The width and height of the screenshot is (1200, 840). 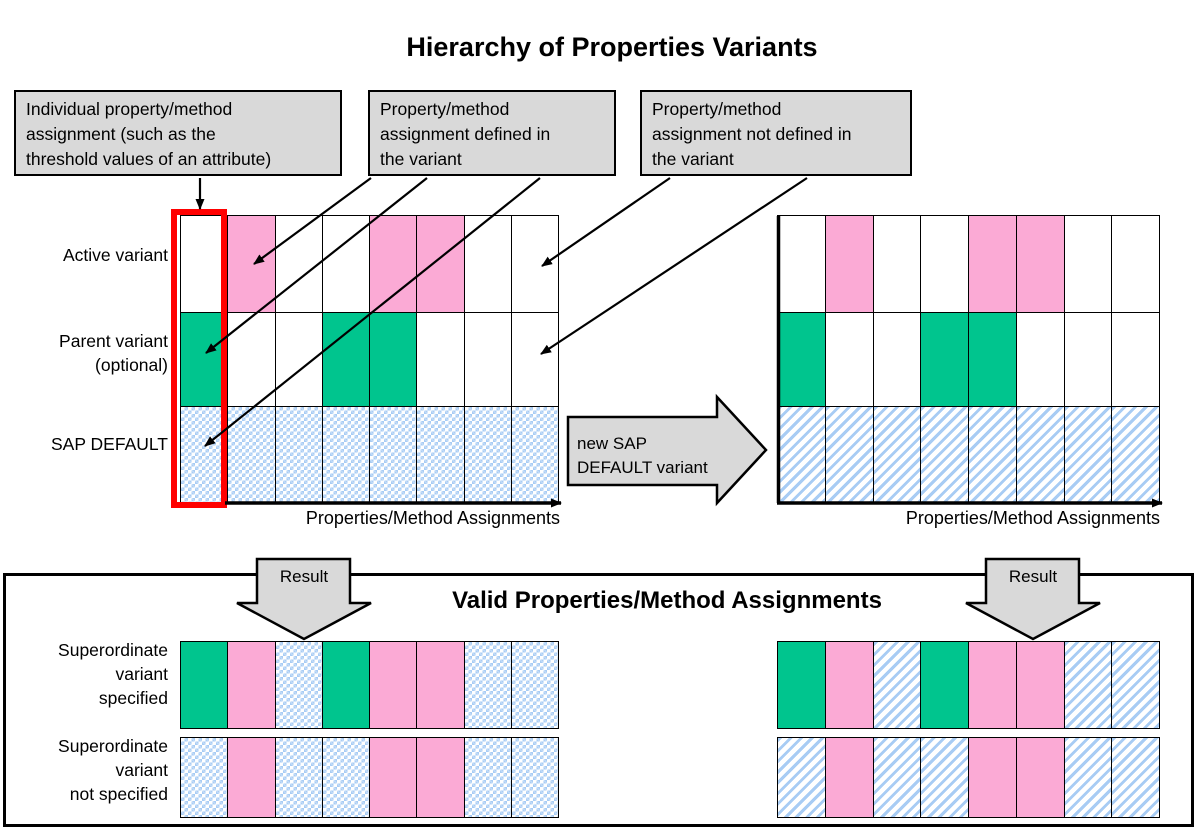 I want to click on callout-line: assignment (such as the, so click(x=121, y=134).